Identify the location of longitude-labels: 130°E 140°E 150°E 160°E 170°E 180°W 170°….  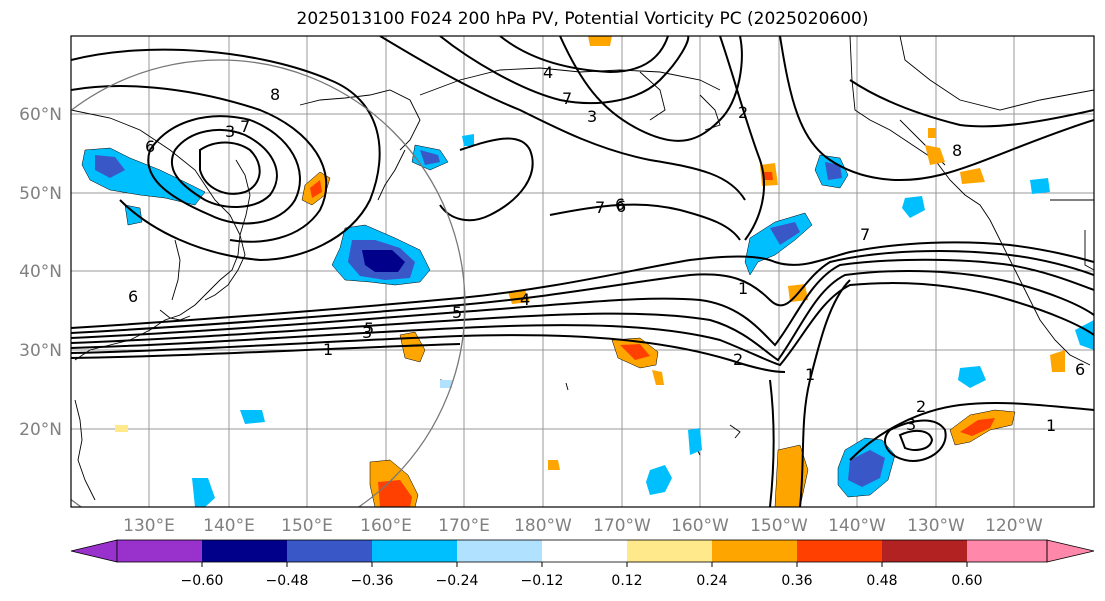
(583, 526).